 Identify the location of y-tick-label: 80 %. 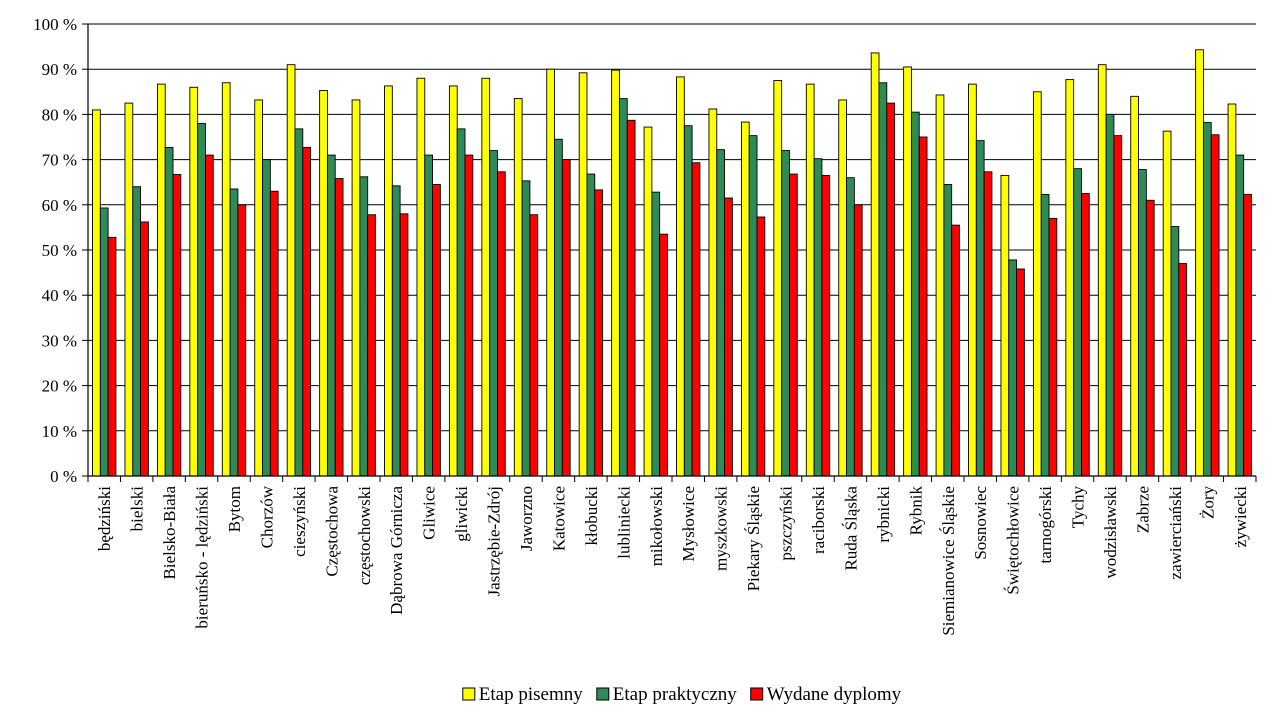
(59, 114).